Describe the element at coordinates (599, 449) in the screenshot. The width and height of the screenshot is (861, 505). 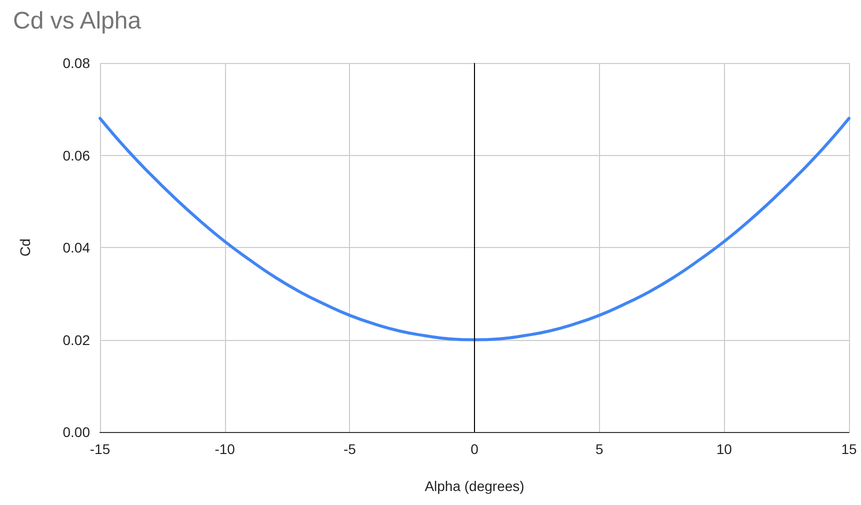
I see `x-tick-label: 5` at that location.